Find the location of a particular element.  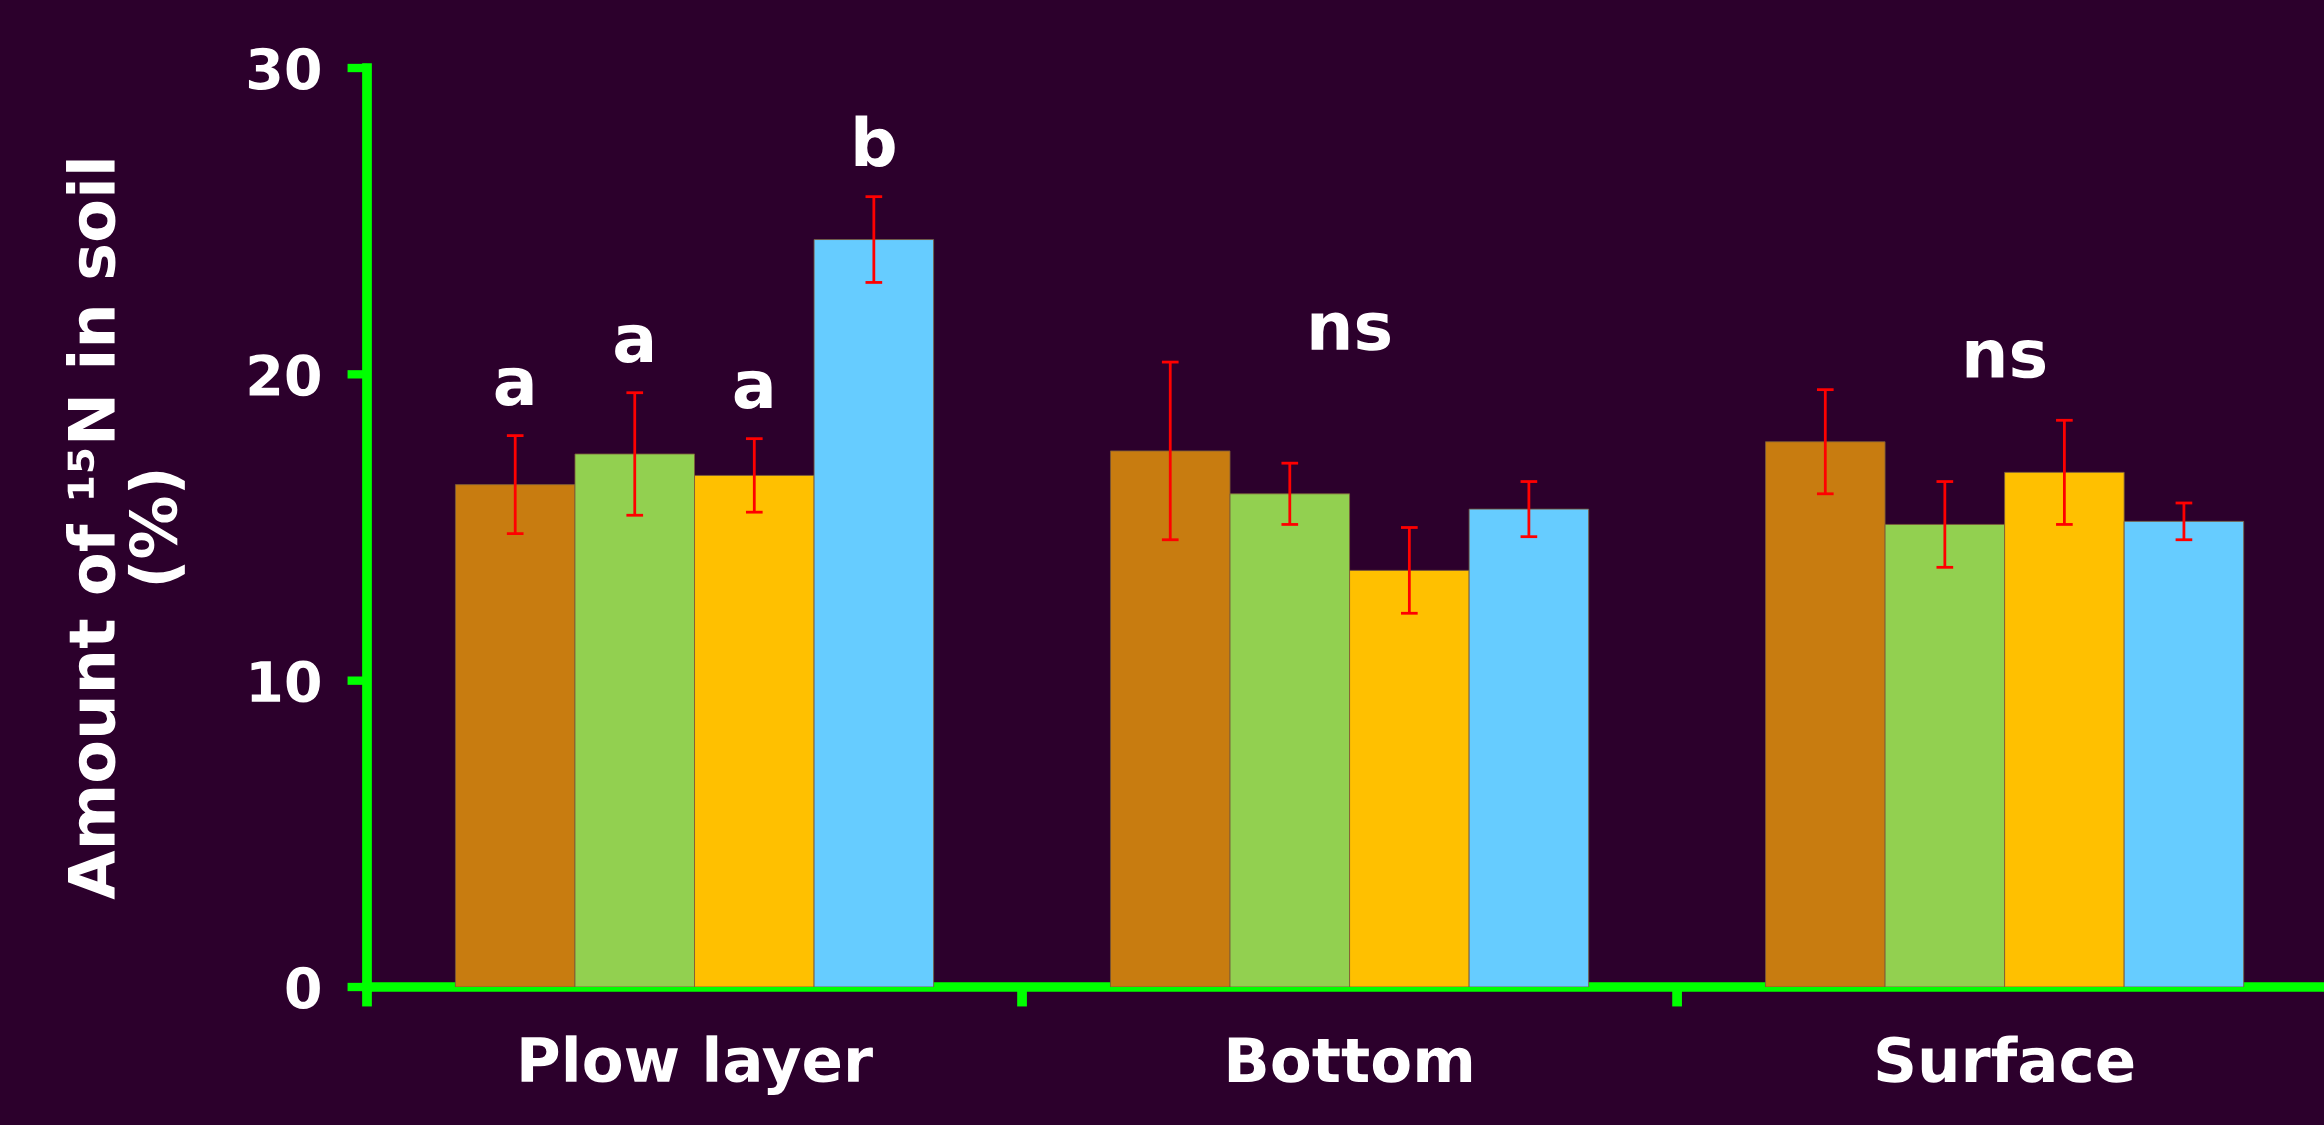

y-axis-title: Amount of ¹⁵N in soil (%) is located at coordinates (125, 530).